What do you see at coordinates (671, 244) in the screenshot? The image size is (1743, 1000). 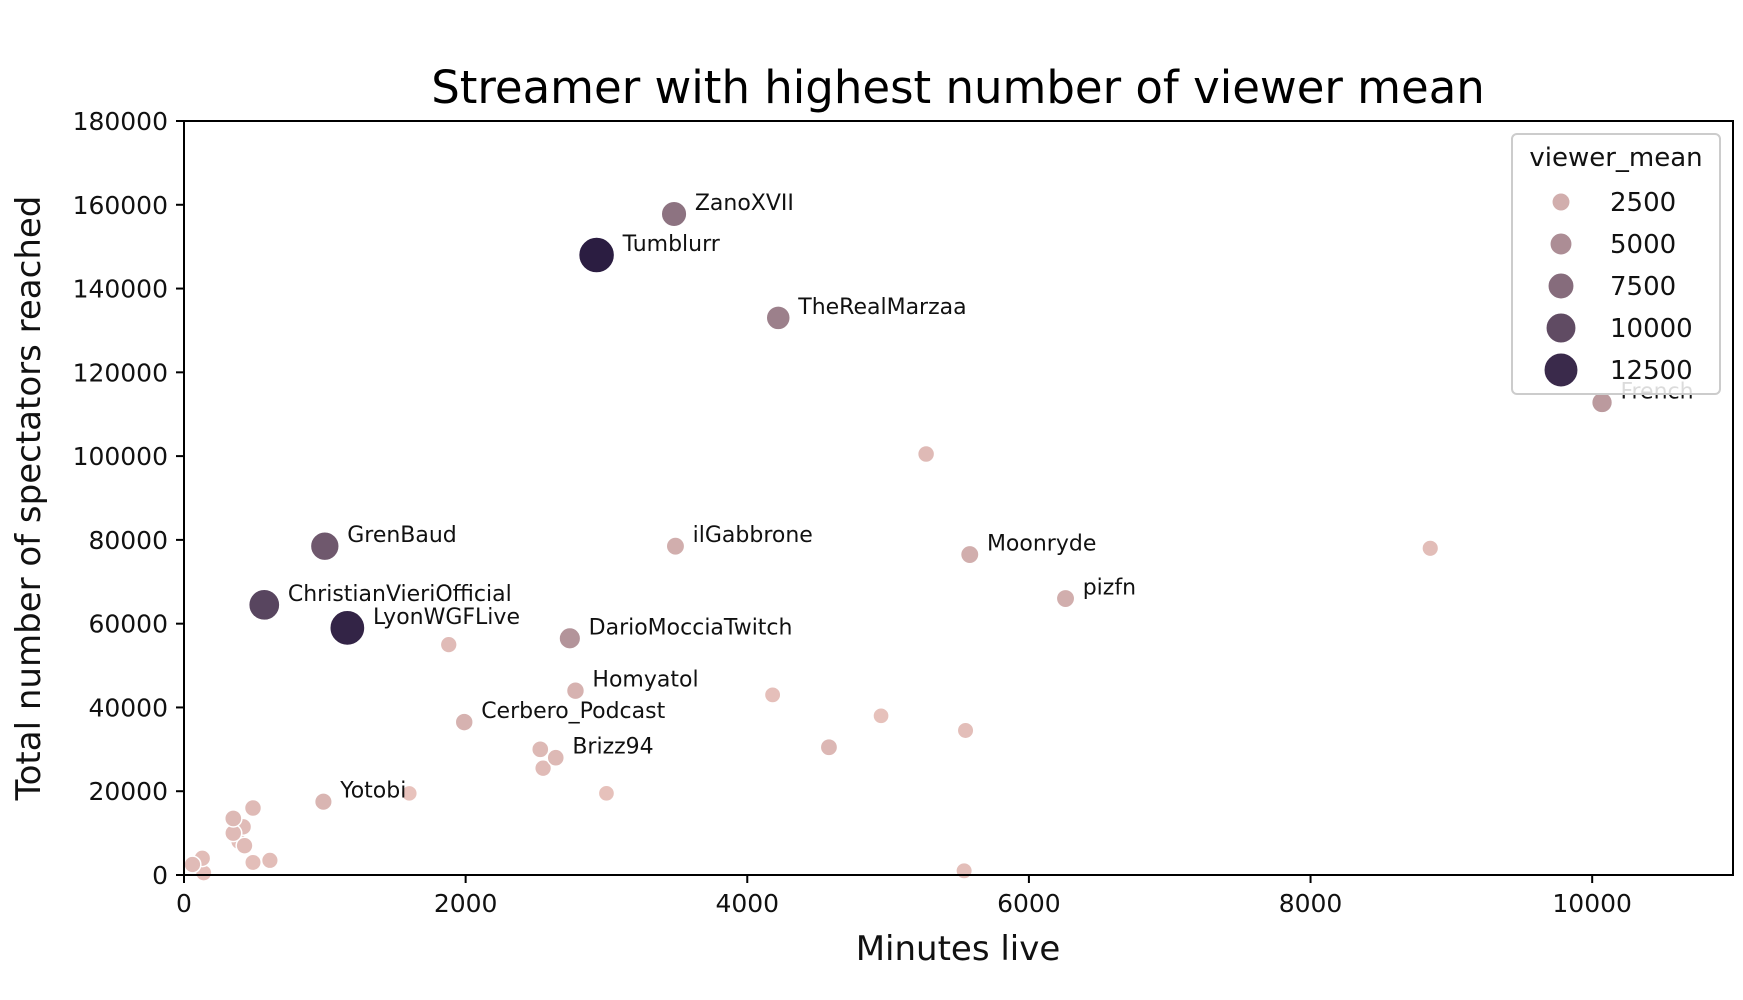 I see `data-point-label: Tumblurr` at bounding box center [671, 244].